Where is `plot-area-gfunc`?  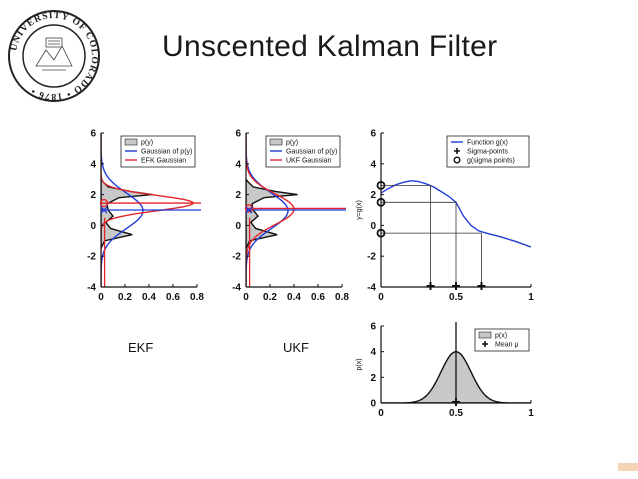 plot-area-gfunc is located at coordinates (456, 233).